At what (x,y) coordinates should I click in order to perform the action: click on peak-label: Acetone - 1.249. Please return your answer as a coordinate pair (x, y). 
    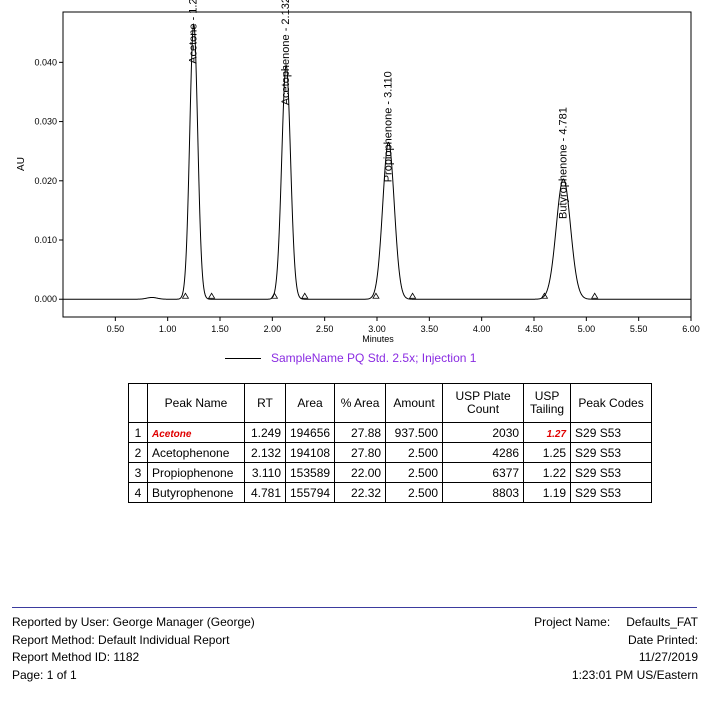
    Looking at the image, I should click on (194, 32).